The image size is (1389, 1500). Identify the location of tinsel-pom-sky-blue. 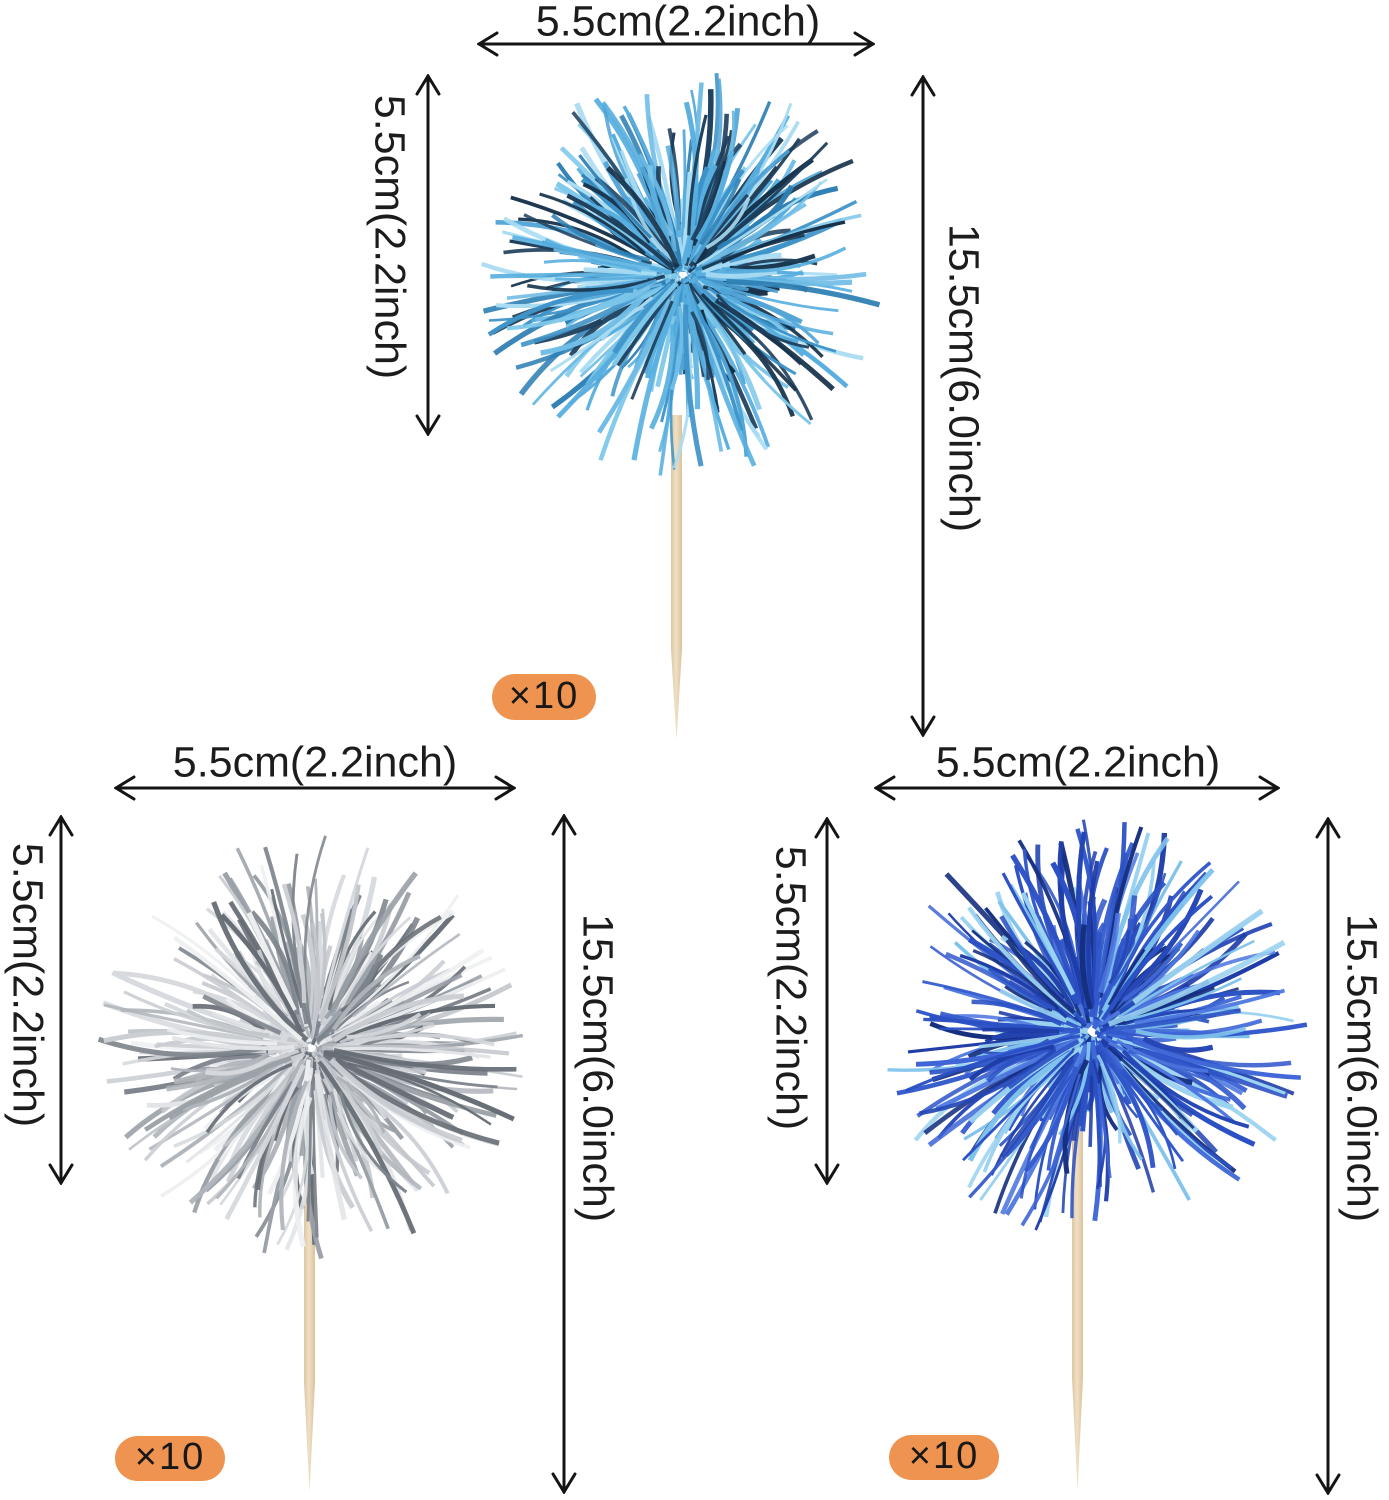
(680, 274).